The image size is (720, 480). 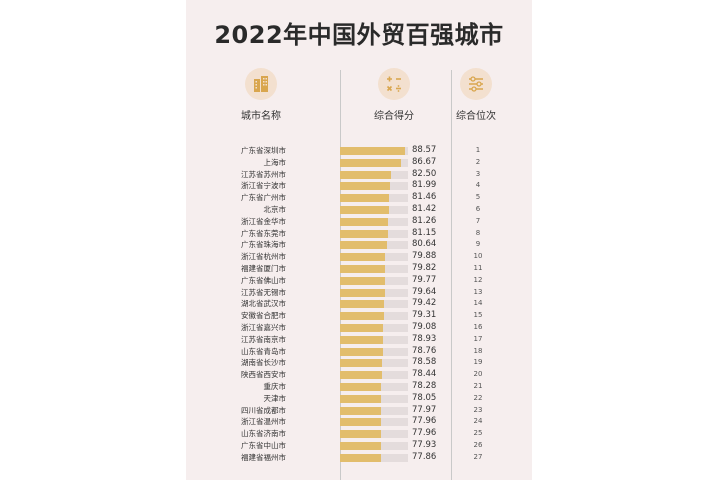 What do you see at coordinates (263, 339) in the screenshot?
I see `city-label: 江苏省南京市` at bounding box center [263, 339].